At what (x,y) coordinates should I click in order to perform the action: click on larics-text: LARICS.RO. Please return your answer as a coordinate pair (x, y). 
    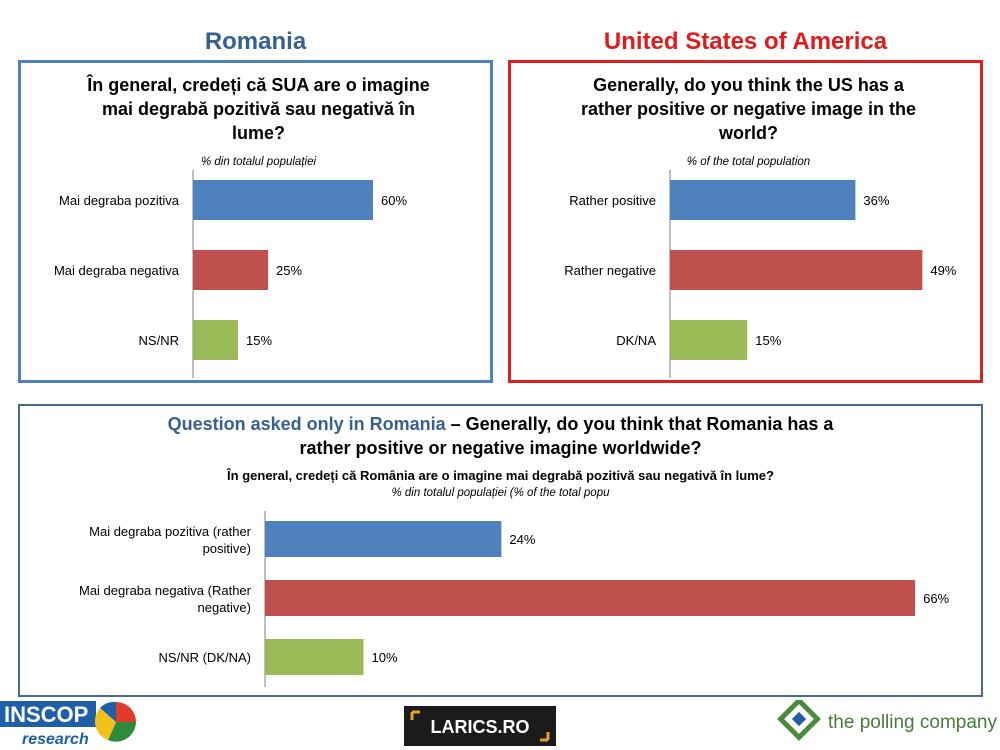
    Looking at the image, I should click on (480, 727).